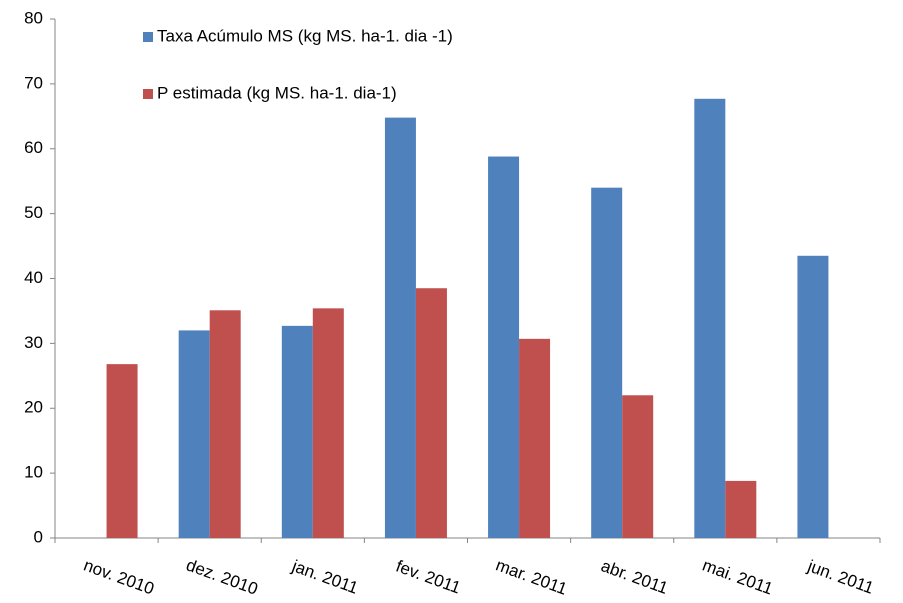  Describe the element at coordinates (840, 577) in the screenshot. I see `x-tick-label: jun. 2011` at that location.